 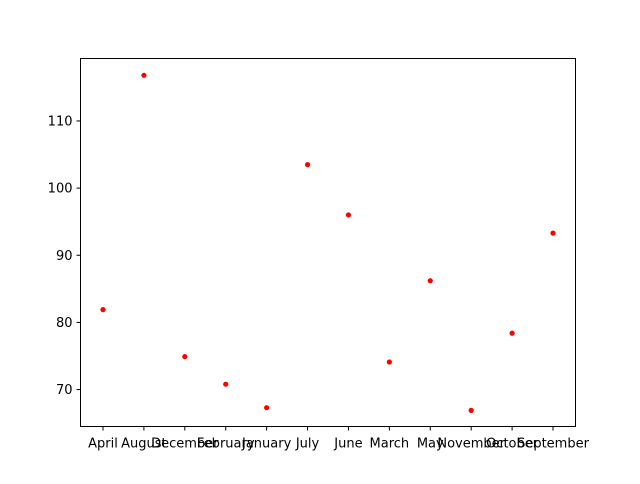 I want to click on y-tick-label: 100, so click(x=60, y=189).